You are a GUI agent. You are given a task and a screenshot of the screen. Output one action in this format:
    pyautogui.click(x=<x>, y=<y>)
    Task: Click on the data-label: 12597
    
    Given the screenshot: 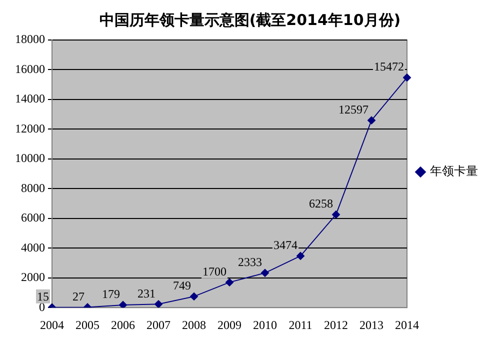 What is the action you would take?
    pyautogui.click(x=353, y=109)
    